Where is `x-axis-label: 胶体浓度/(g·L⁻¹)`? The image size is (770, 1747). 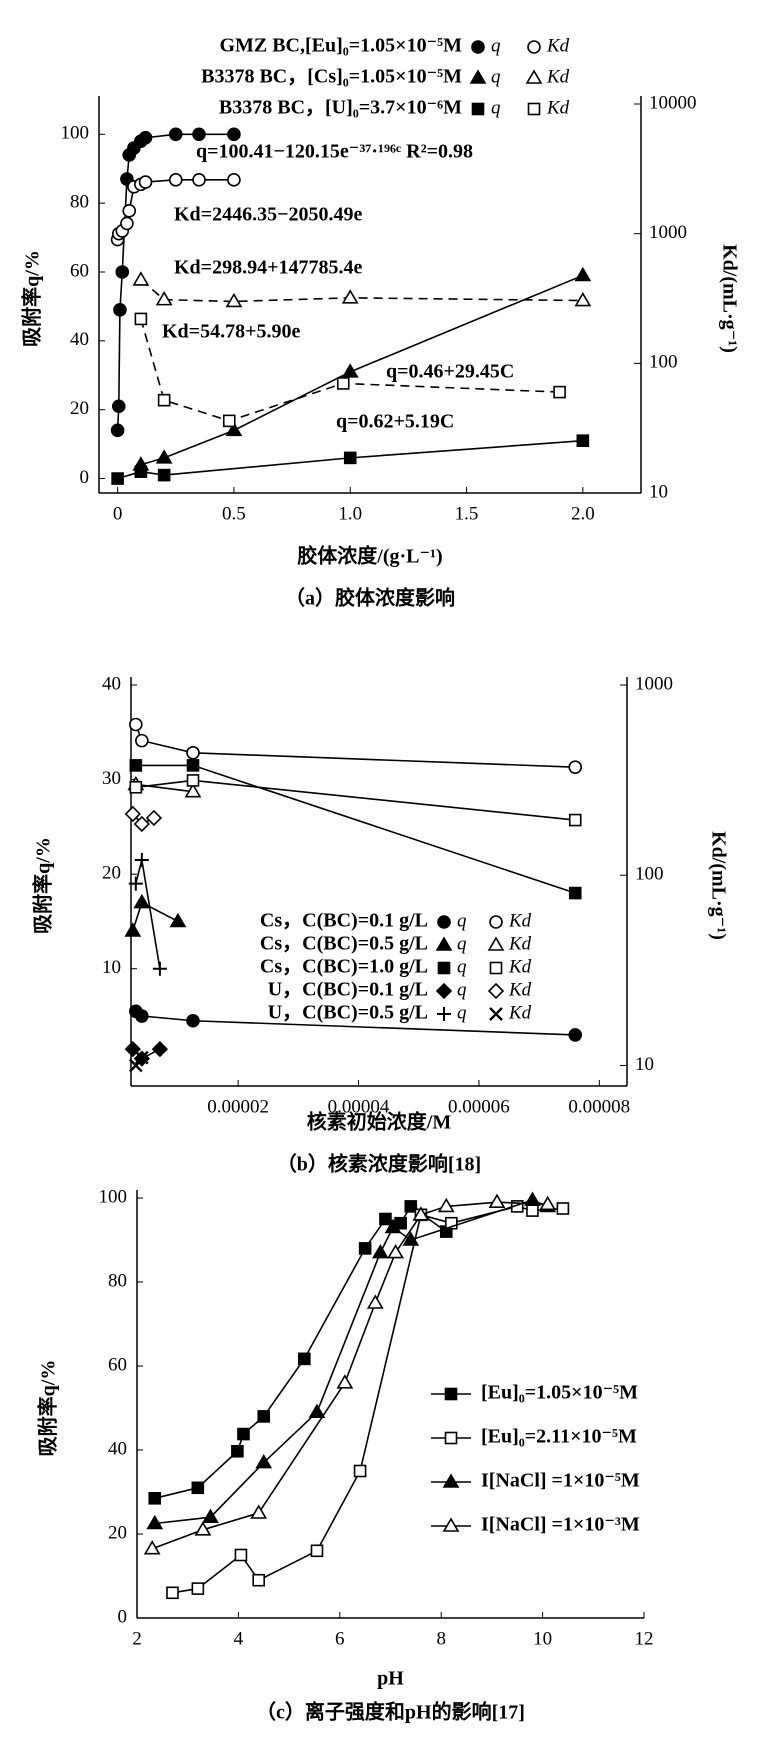
x-axis-label: 胶体浓度/(g·L⁻¹) is located at coordinates (369, 556).